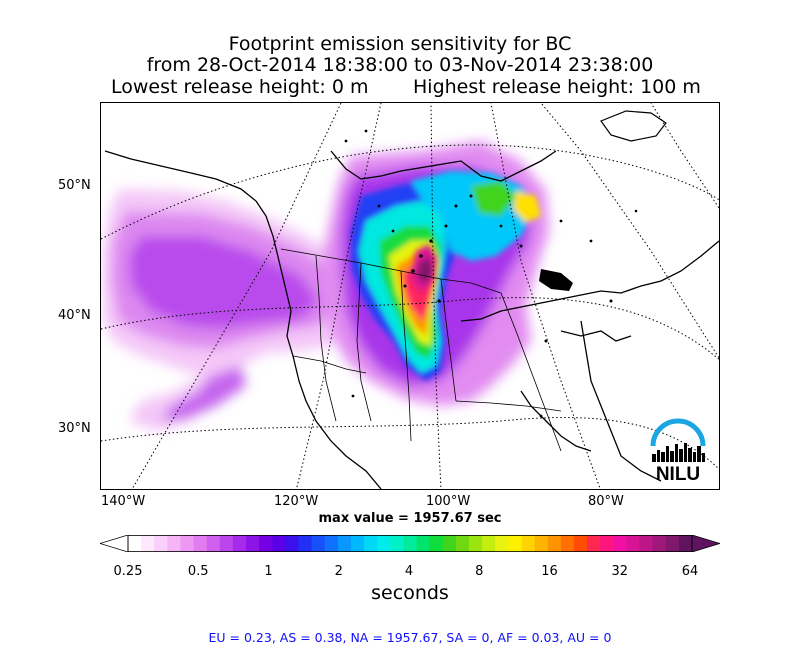 The image size is (800, 650). Describe the element at coordinates (409, 571) in the screenshot. I see `colorbar-tick-label: 4` at that location.